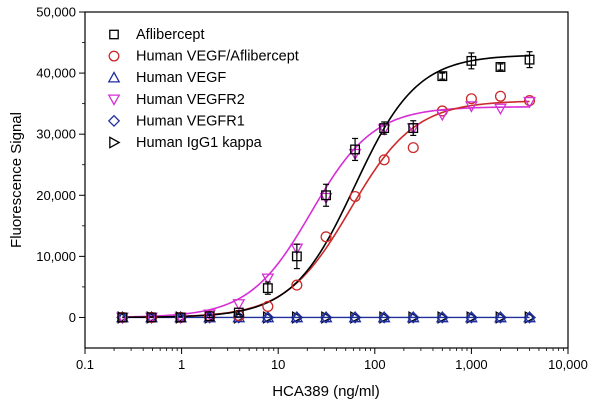  Describe the element at coordinates (170, 35) in the screenshot. I see `legend-label: Aflibercept` at that location.